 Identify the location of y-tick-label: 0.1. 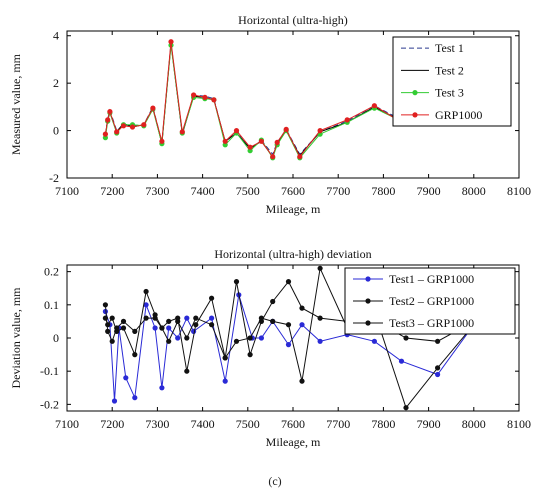
(51, 305).